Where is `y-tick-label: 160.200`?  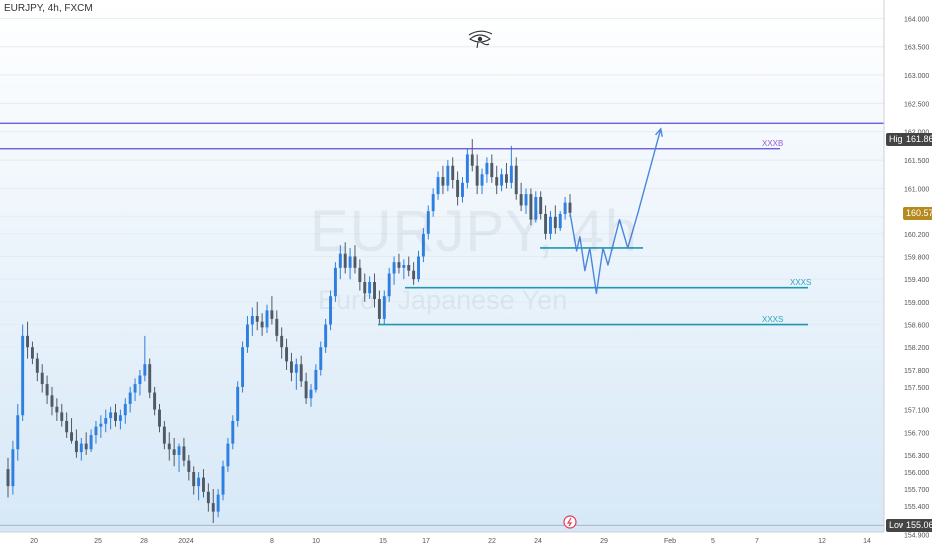 y-tick-label: 160.200 is located at coordinates (916, 235).